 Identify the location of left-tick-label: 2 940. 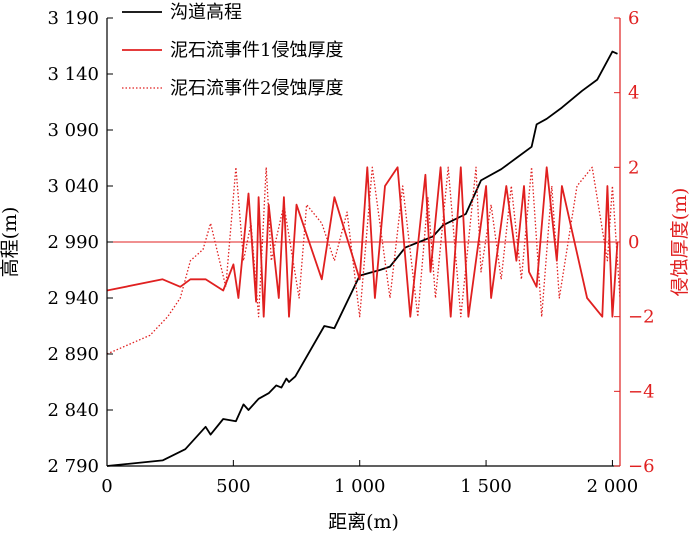
(73, 298).